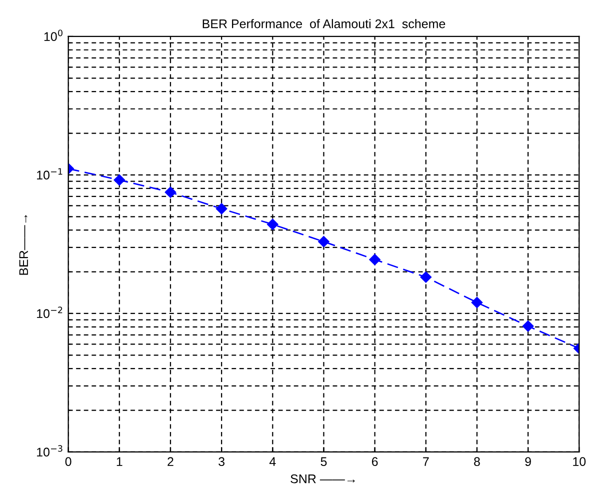 The height and width of the screenshot is (486, 594). I want to click on x-tick-label: 8, so click(477, 461).